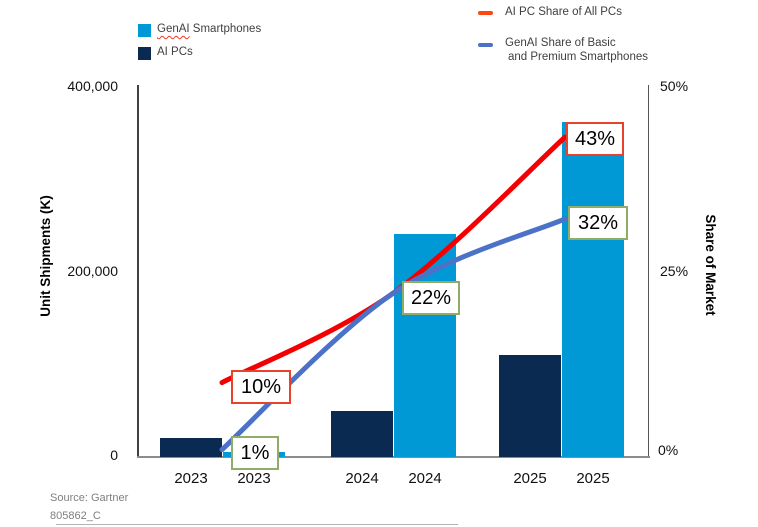 Image resolution: width=758 pixels, height=527 pixels. Describe the element at coordinates (393, 457) in the screenshot. I see `x-axis-line` at that location.